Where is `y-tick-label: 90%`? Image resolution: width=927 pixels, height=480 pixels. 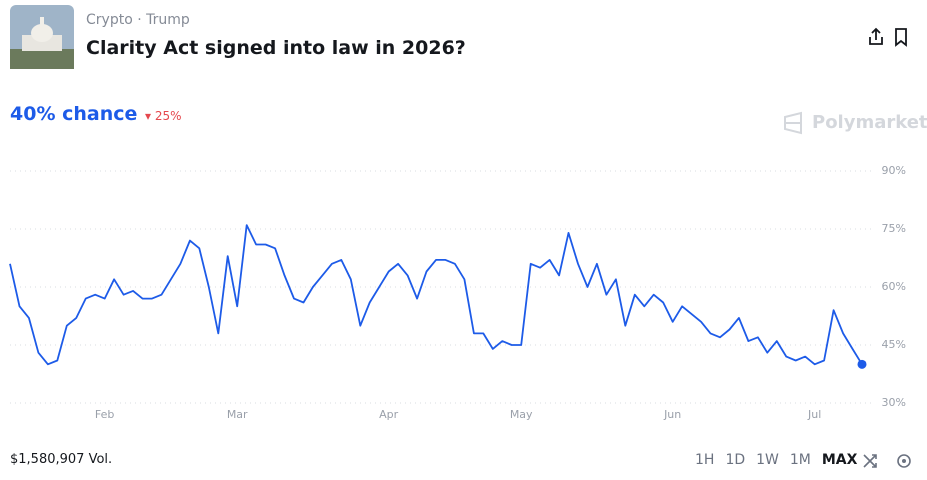 y-tick-label: 90% is located at coordinates (894, 170).